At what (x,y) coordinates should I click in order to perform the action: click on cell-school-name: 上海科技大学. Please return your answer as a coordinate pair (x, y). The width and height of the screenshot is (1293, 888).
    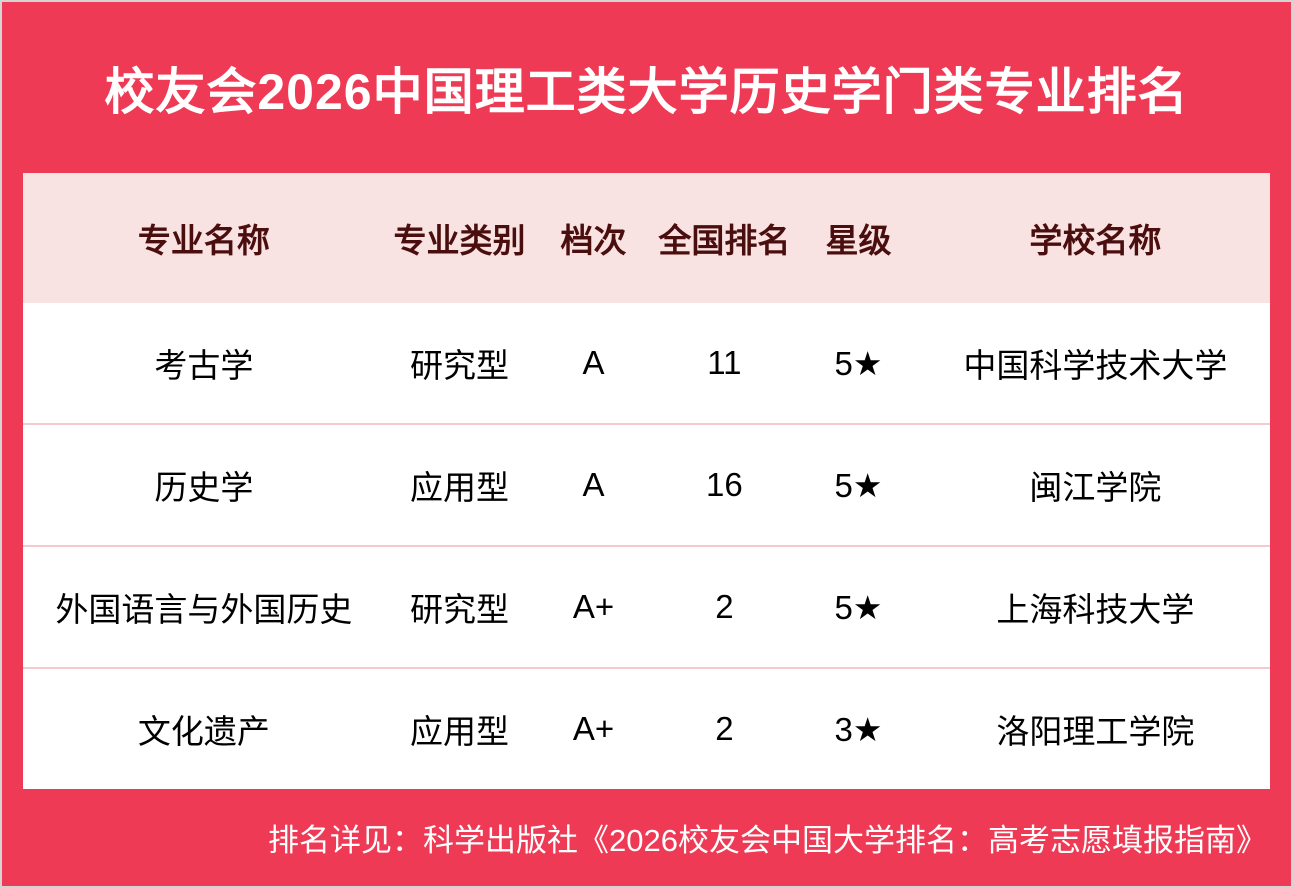
    Looking at the image, I should click on (1095, 606).